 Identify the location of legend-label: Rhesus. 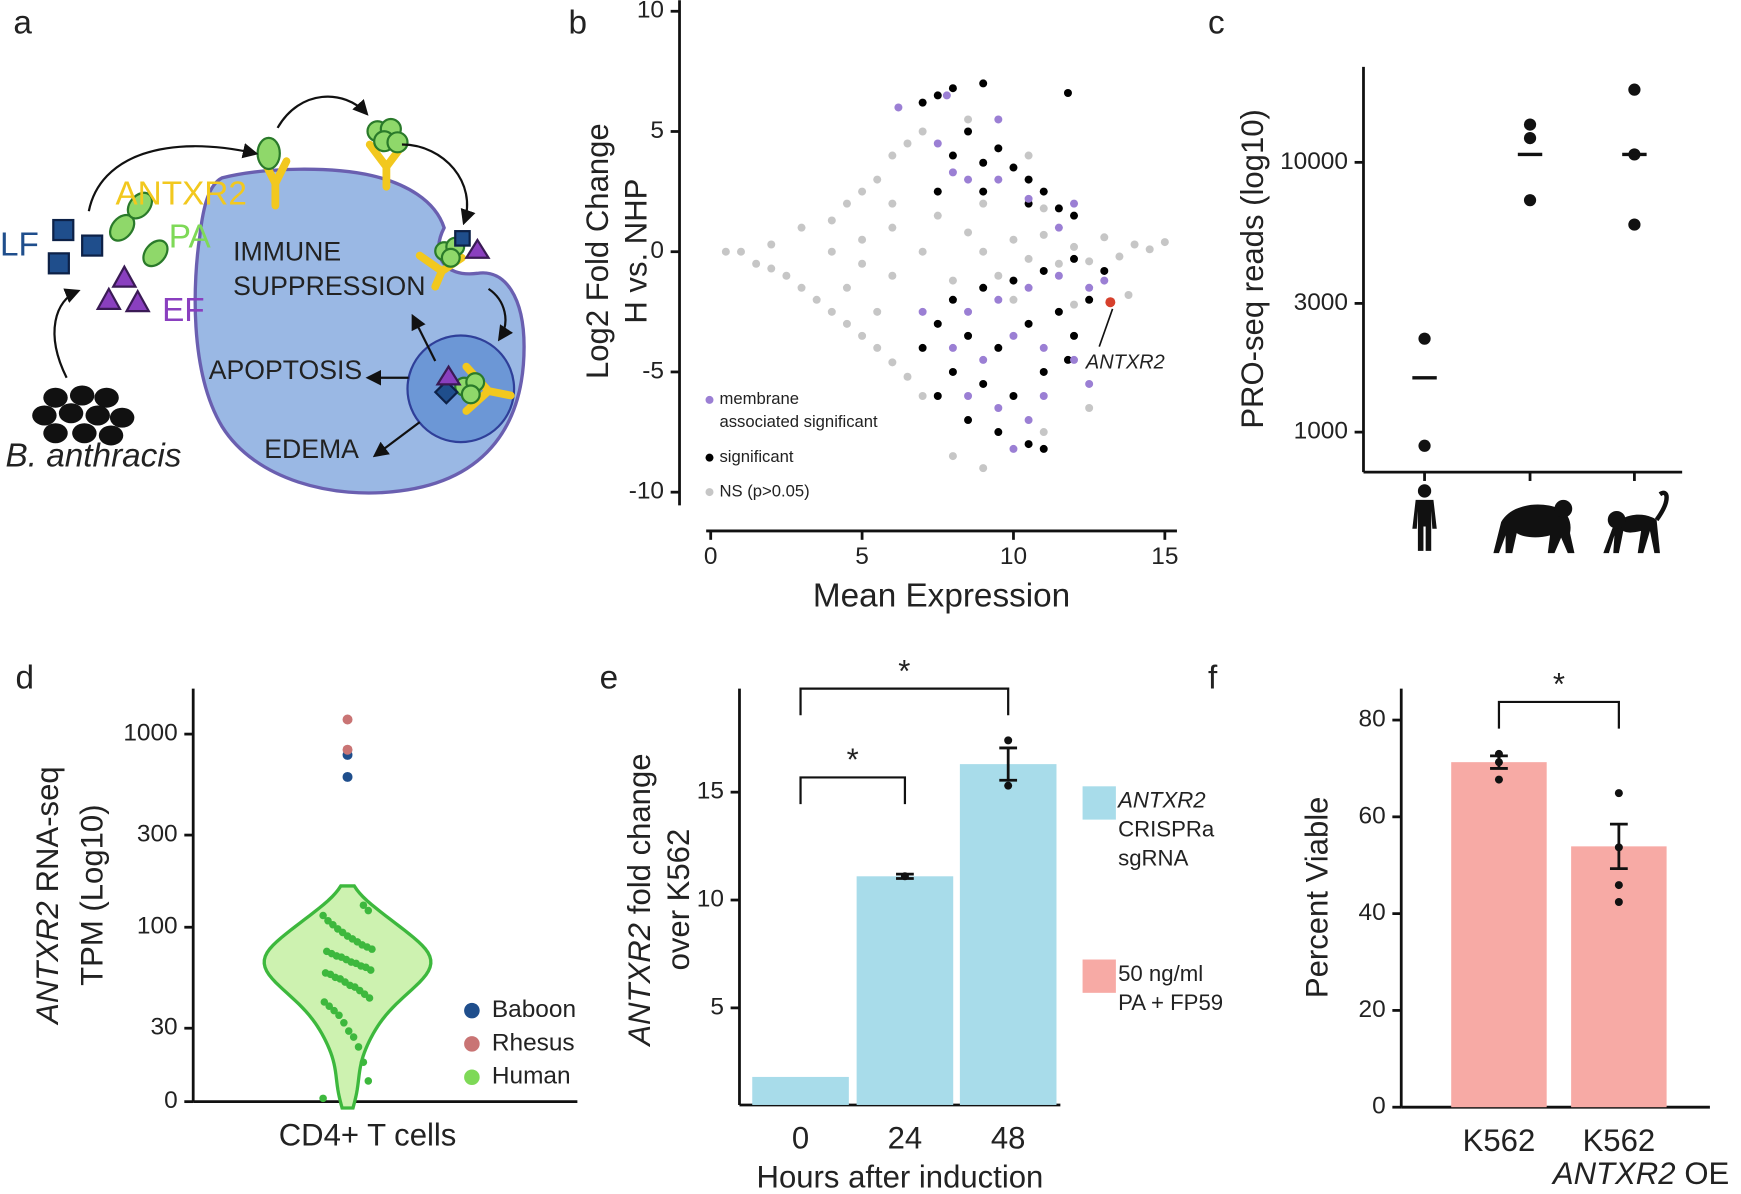
(533, 1042).